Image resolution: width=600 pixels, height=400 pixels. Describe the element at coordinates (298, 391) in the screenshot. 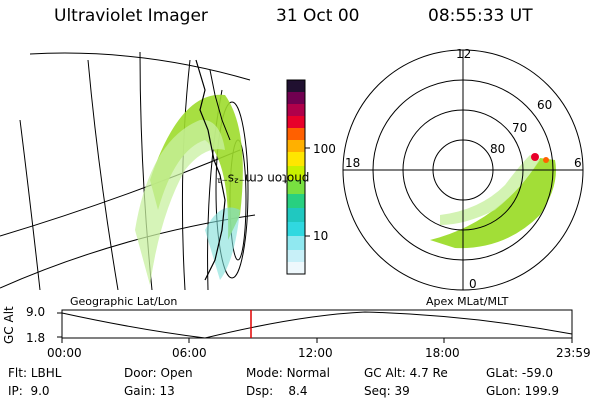

I see `dsp-value: 8.4` at that location.